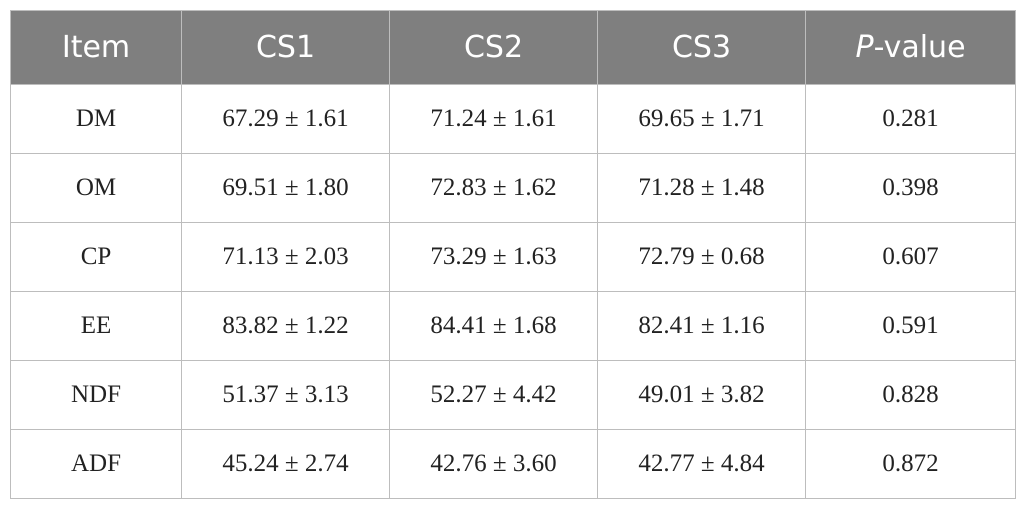  I want to click on row-label: NDF, so click(96, 395).